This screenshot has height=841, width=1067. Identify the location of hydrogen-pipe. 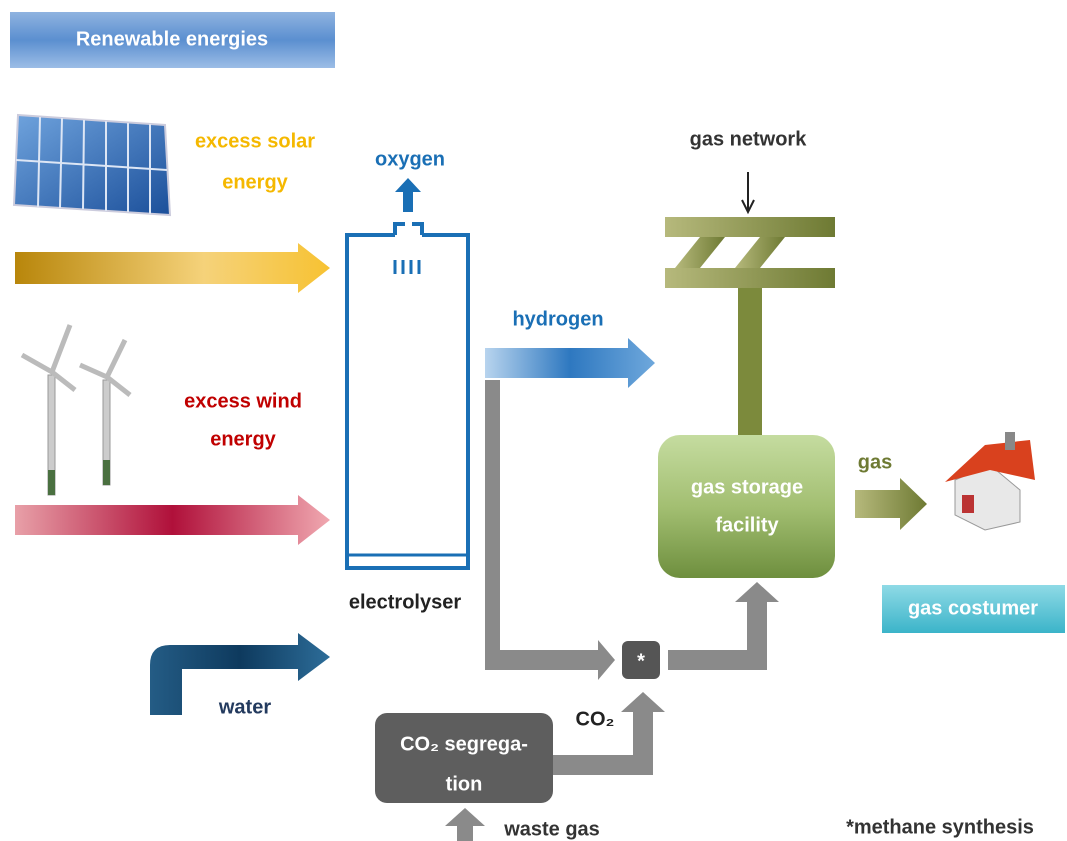
(550, 530).